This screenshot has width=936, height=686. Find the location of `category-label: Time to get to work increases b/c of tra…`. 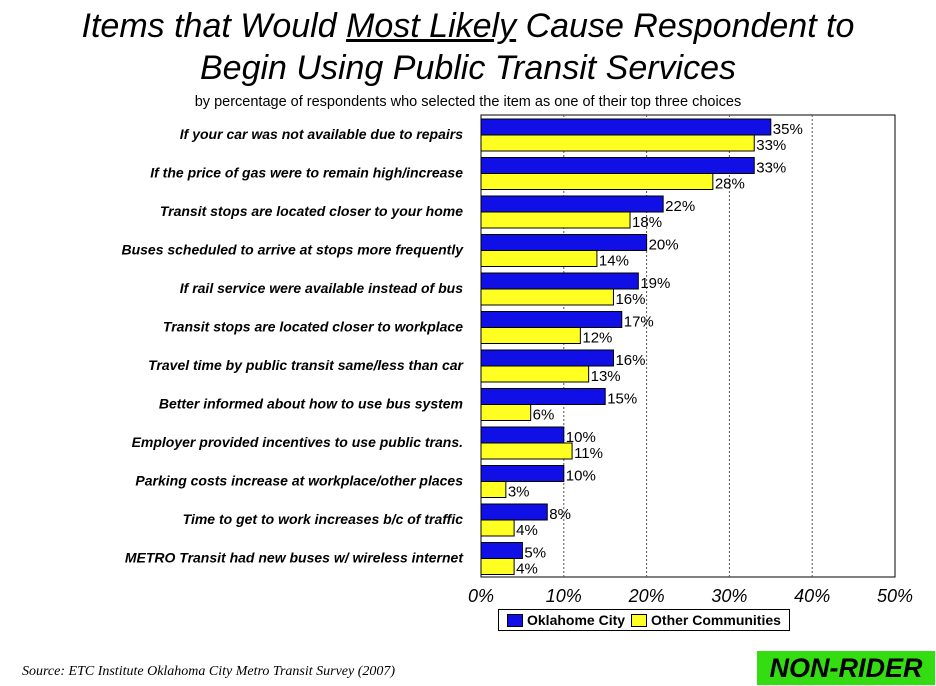

category-label: Time to get to work increases b/c of tra… is located at coordinates (323, 519).